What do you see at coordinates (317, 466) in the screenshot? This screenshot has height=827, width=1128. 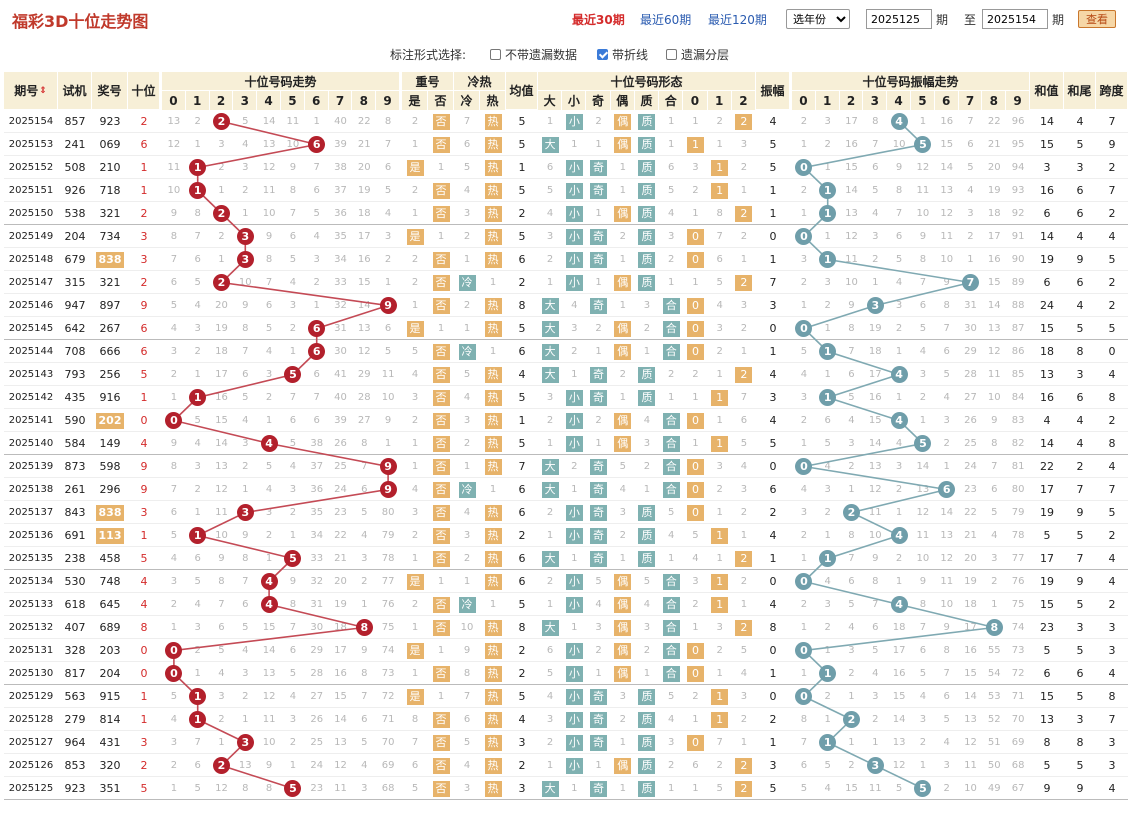 I see `trend-miss-cell: 37` at bounding box center [317, 466].